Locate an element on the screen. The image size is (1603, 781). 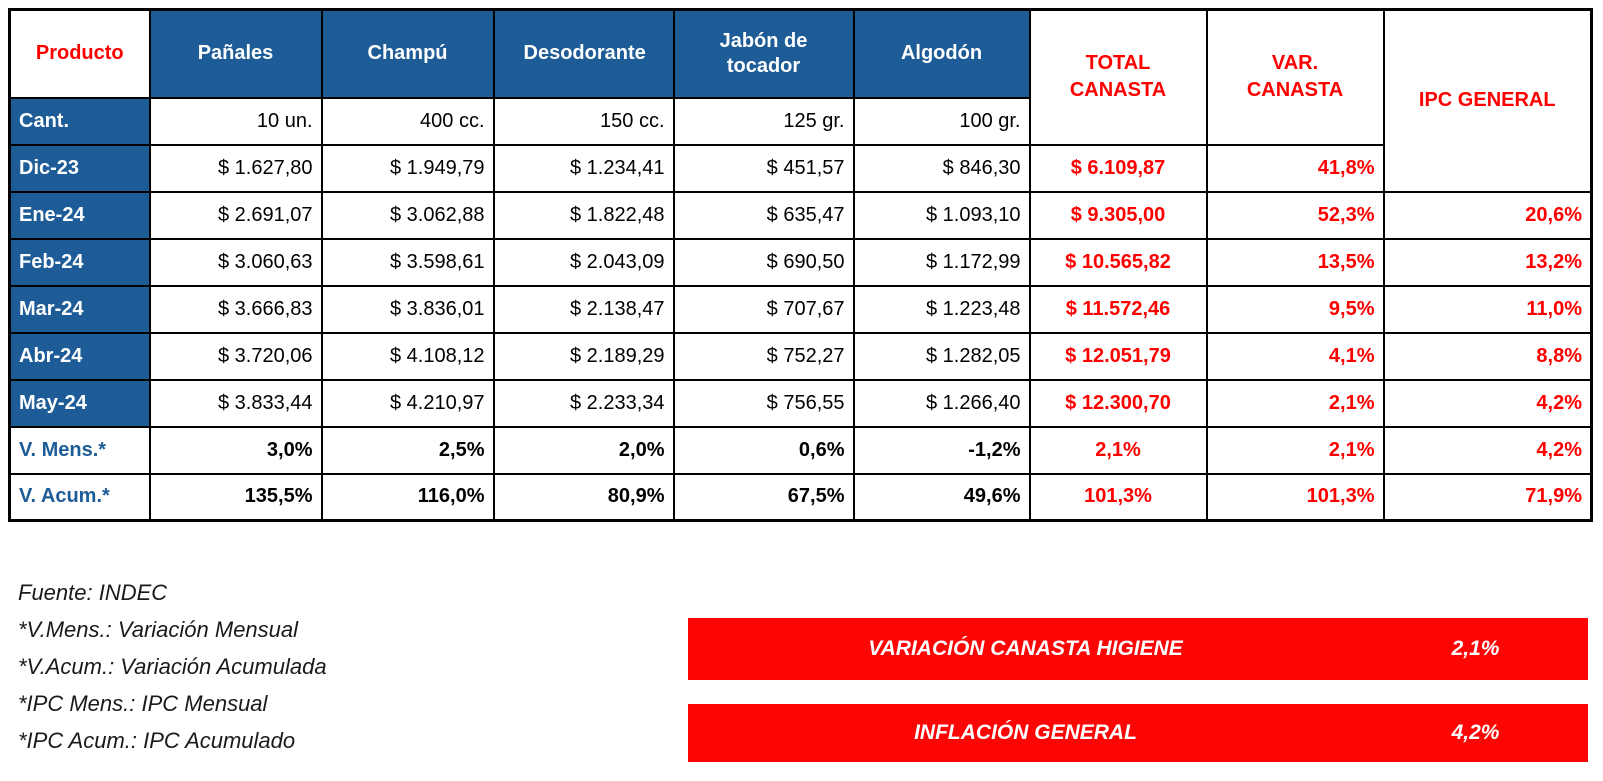
price-cell: $ 752,27 is located at coordinates (763, 356).